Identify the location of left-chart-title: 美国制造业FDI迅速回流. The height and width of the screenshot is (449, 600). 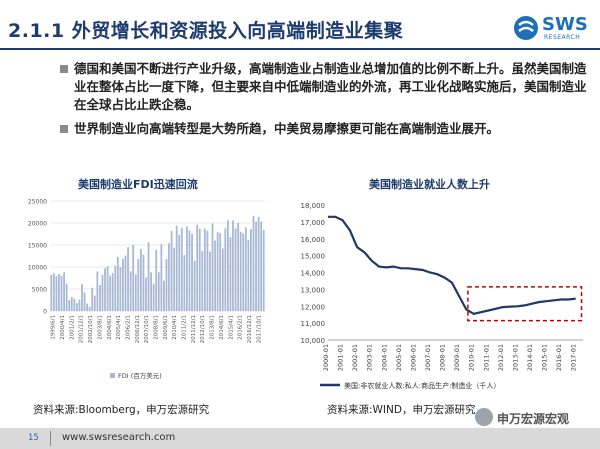
(138, 184).